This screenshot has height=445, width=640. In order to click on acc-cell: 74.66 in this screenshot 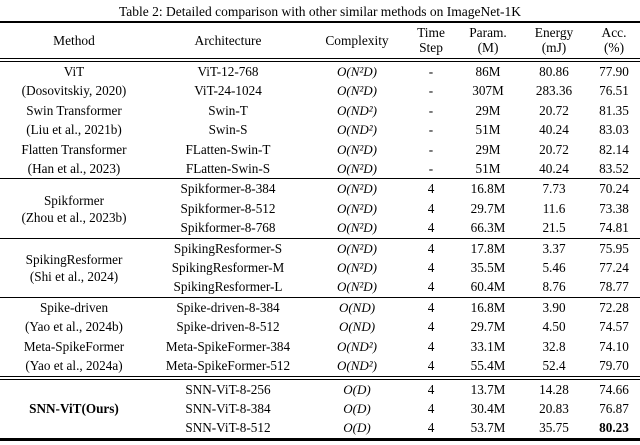, I will do `click(614, 389)`.